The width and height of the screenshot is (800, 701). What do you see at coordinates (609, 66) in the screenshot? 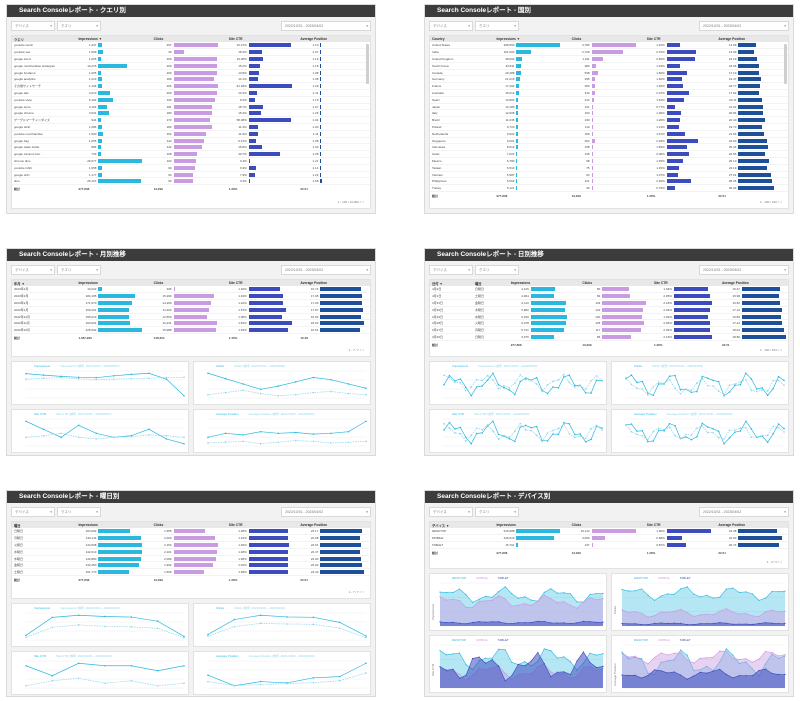
I see `table-row: South Korea 30,811 380 1.23% 18.06` at bounding box center [609, 66].